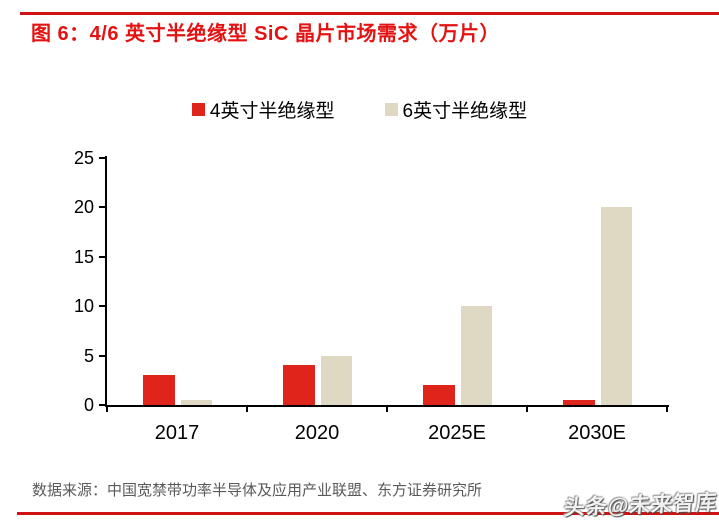 This screenshot has height=530, width=719. What do you see at coordinates (257, 490) in the screenshot?
I see `source-note: 数据来源：中国宽禁带功率半导体及应用产业联盟、东方证券研究所` at bounding box center [257, 490].